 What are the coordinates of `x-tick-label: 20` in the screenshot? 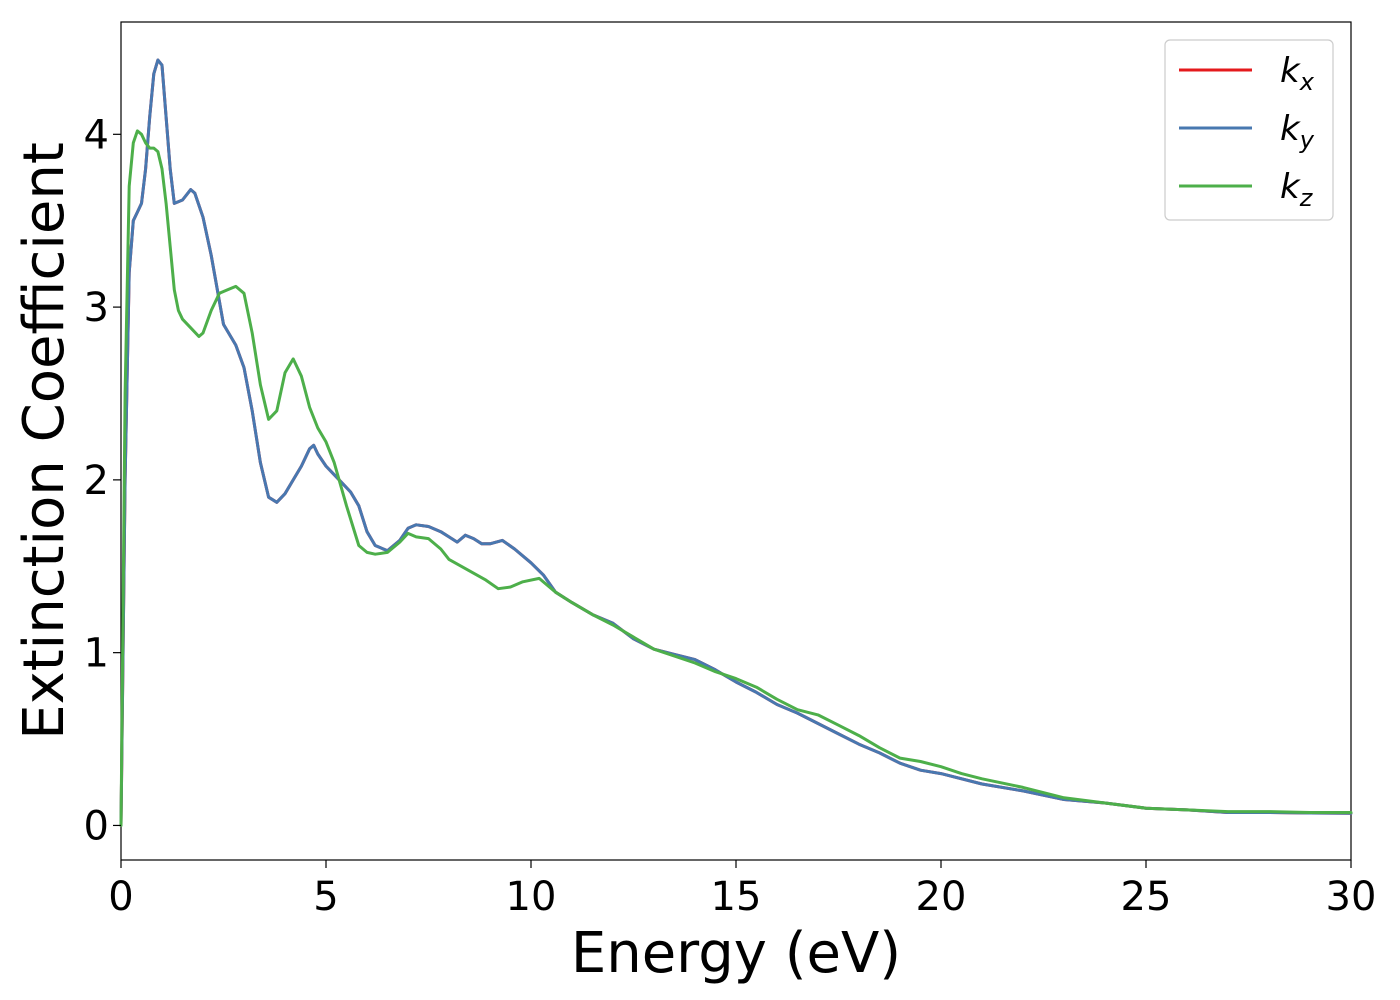 It's located at (941, 897).